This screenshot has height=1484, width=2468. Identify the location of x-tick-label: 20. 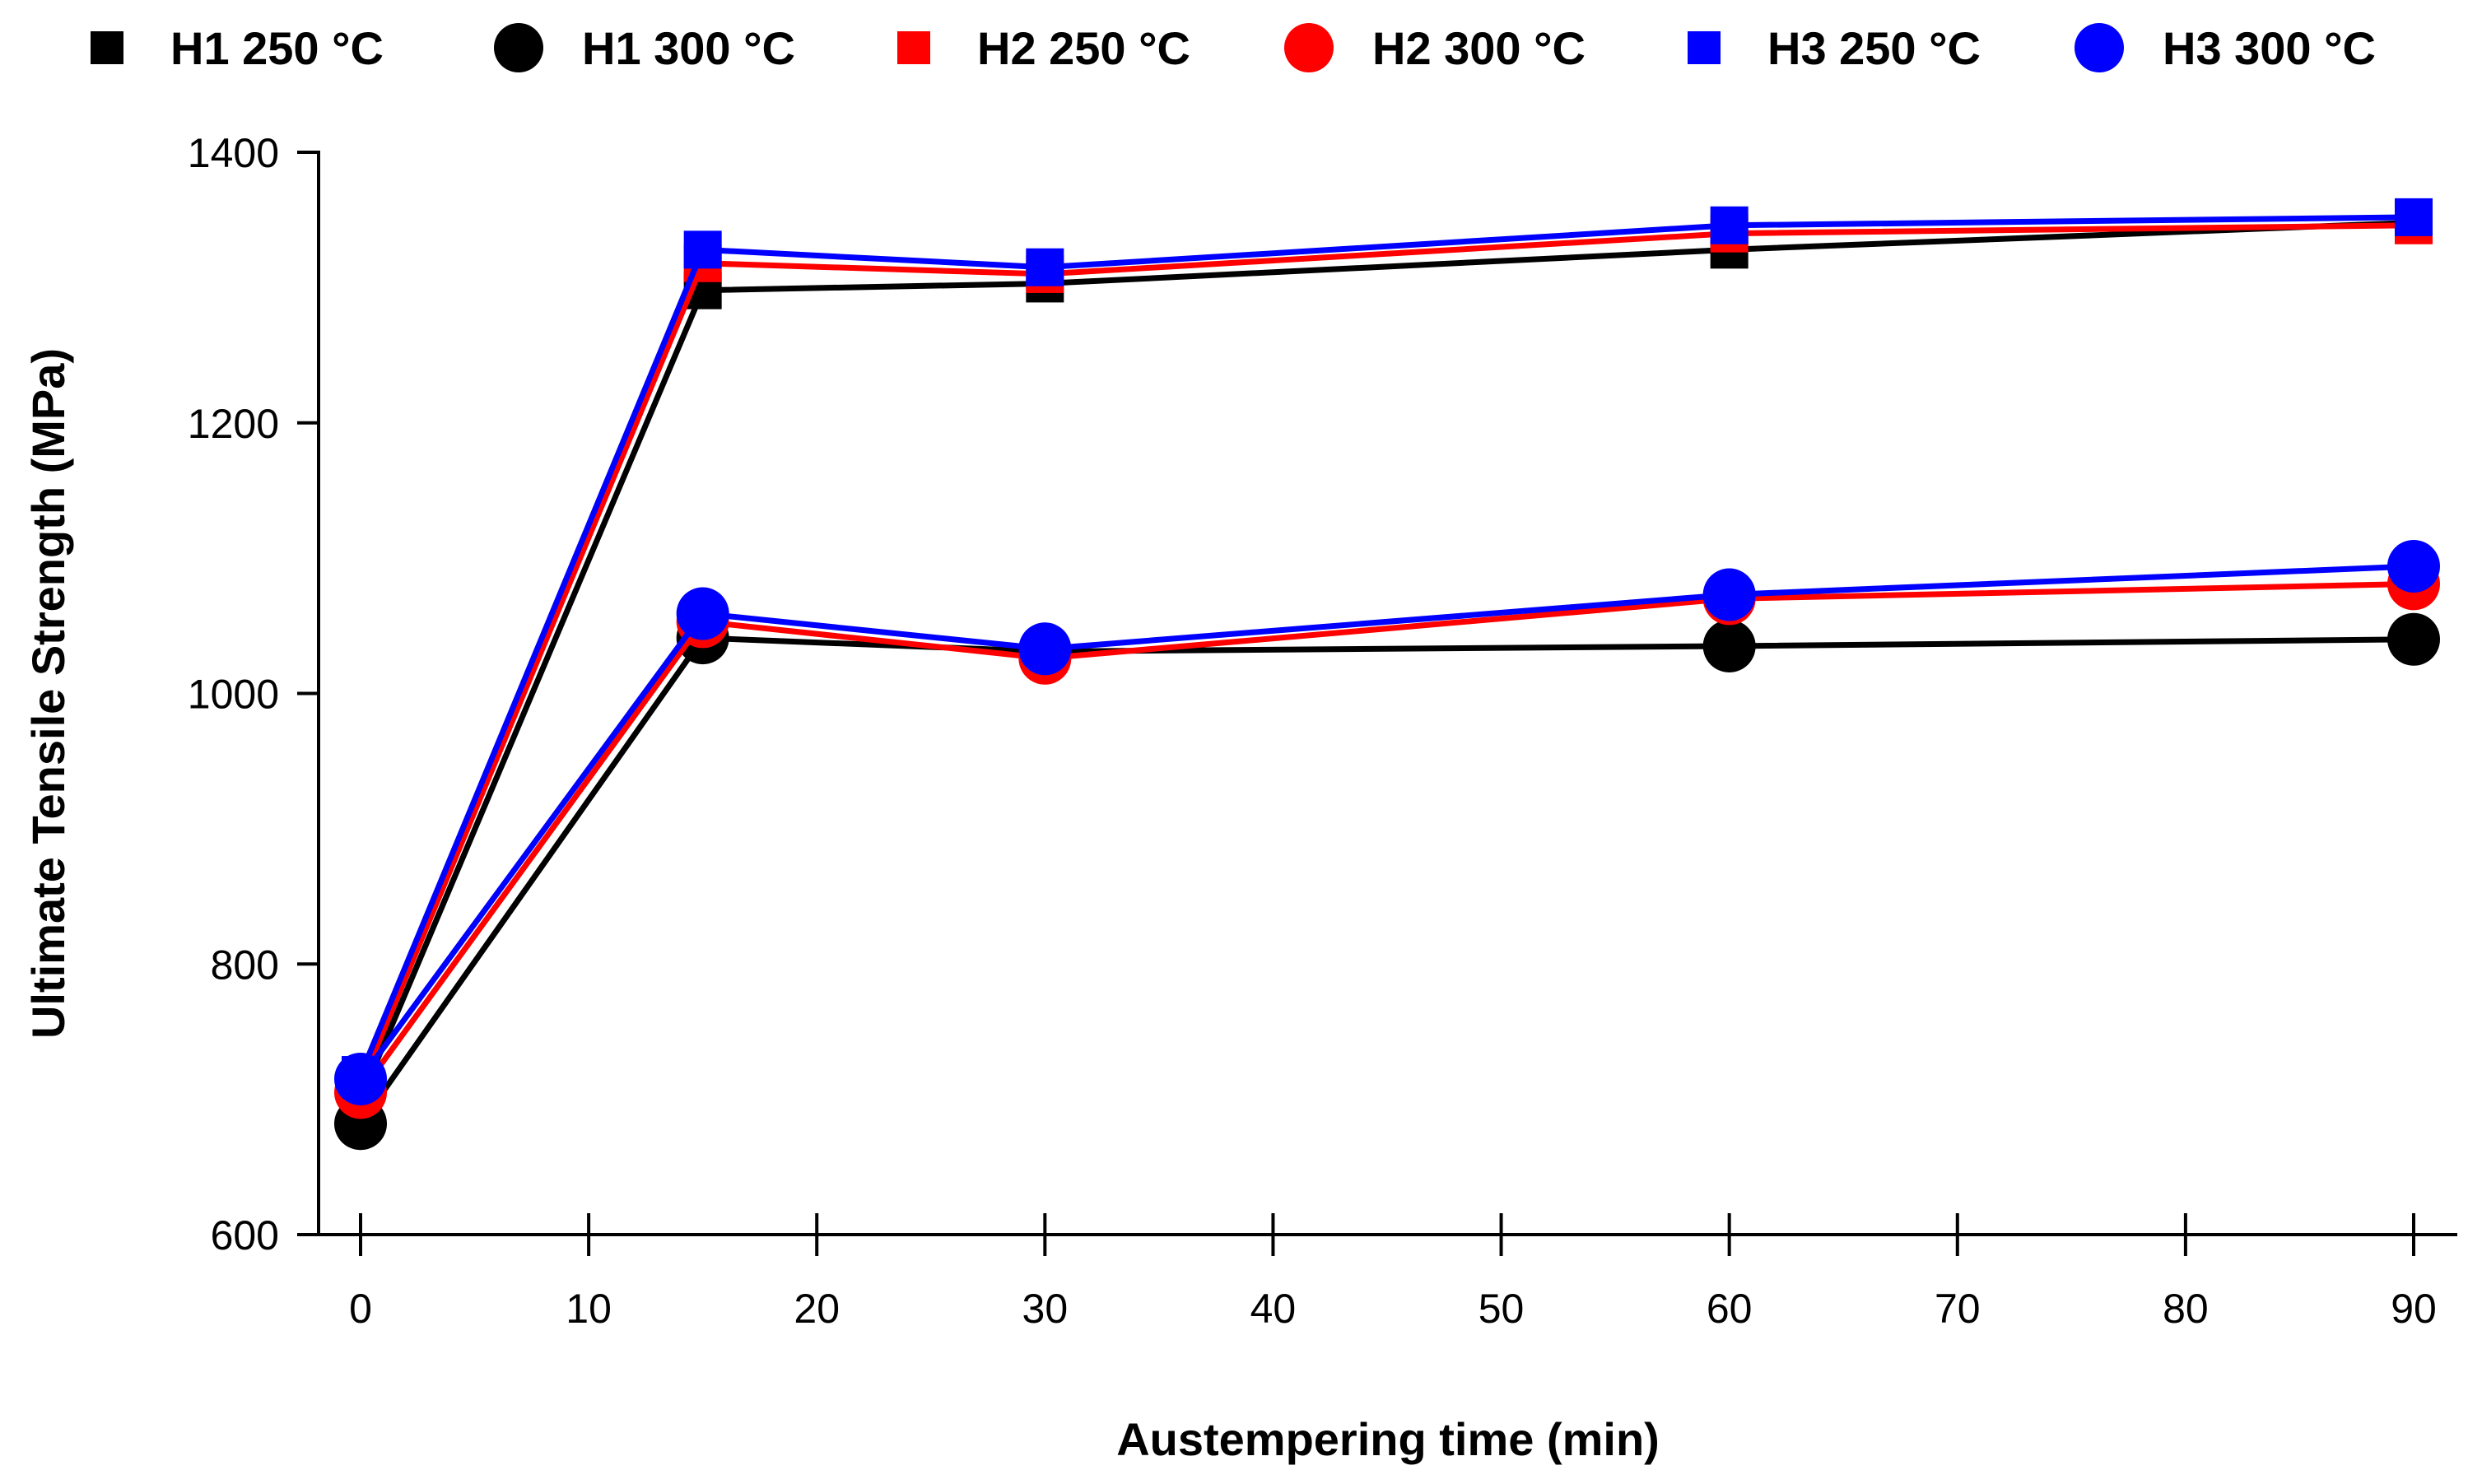
(817, 1309).